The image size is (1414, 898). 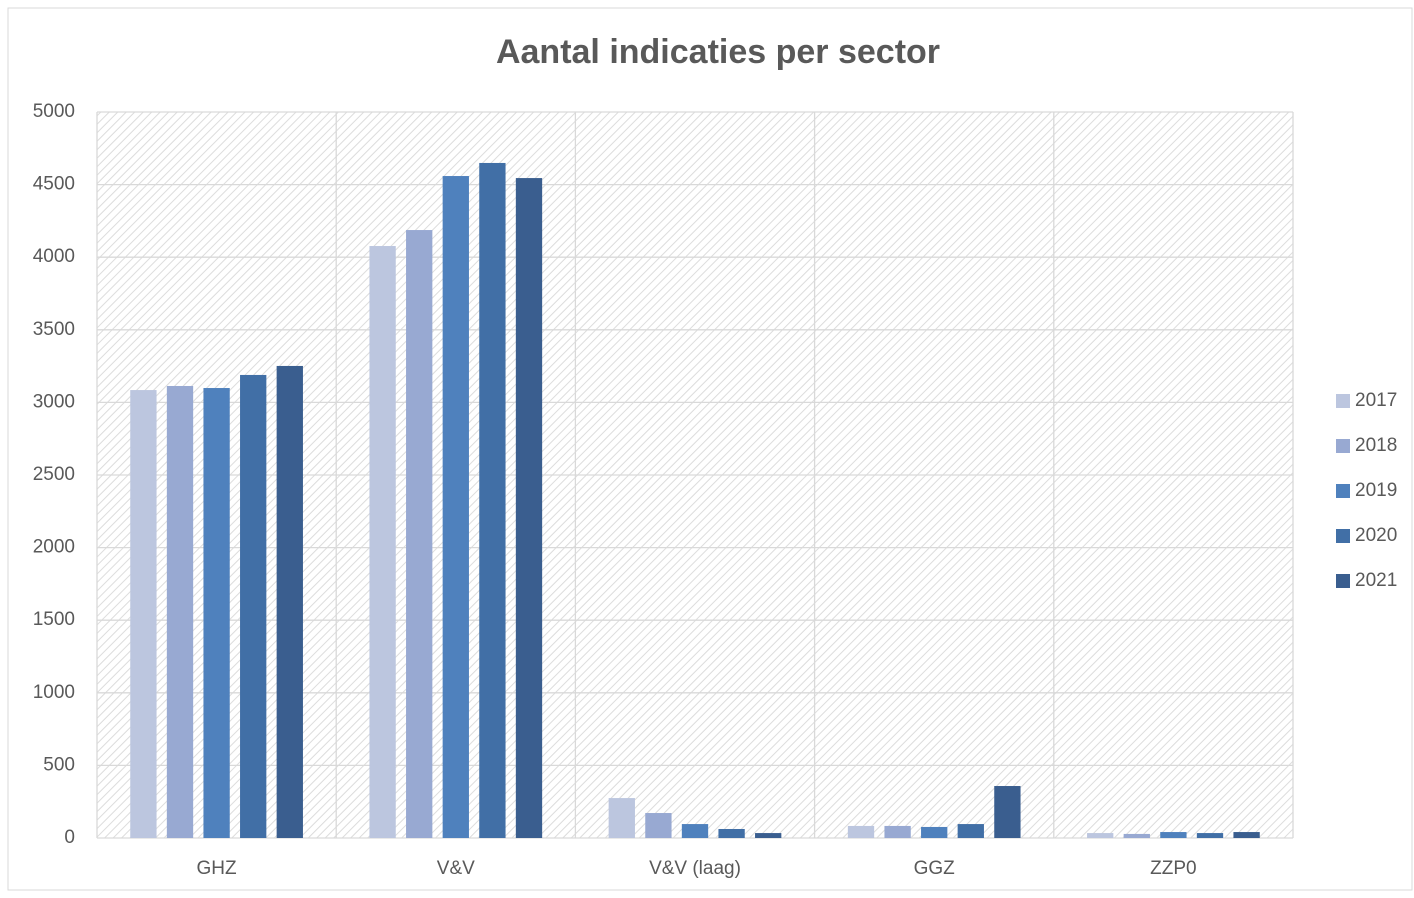 I want to click on x-tick-label: V&V, so click(x=456, y=868).